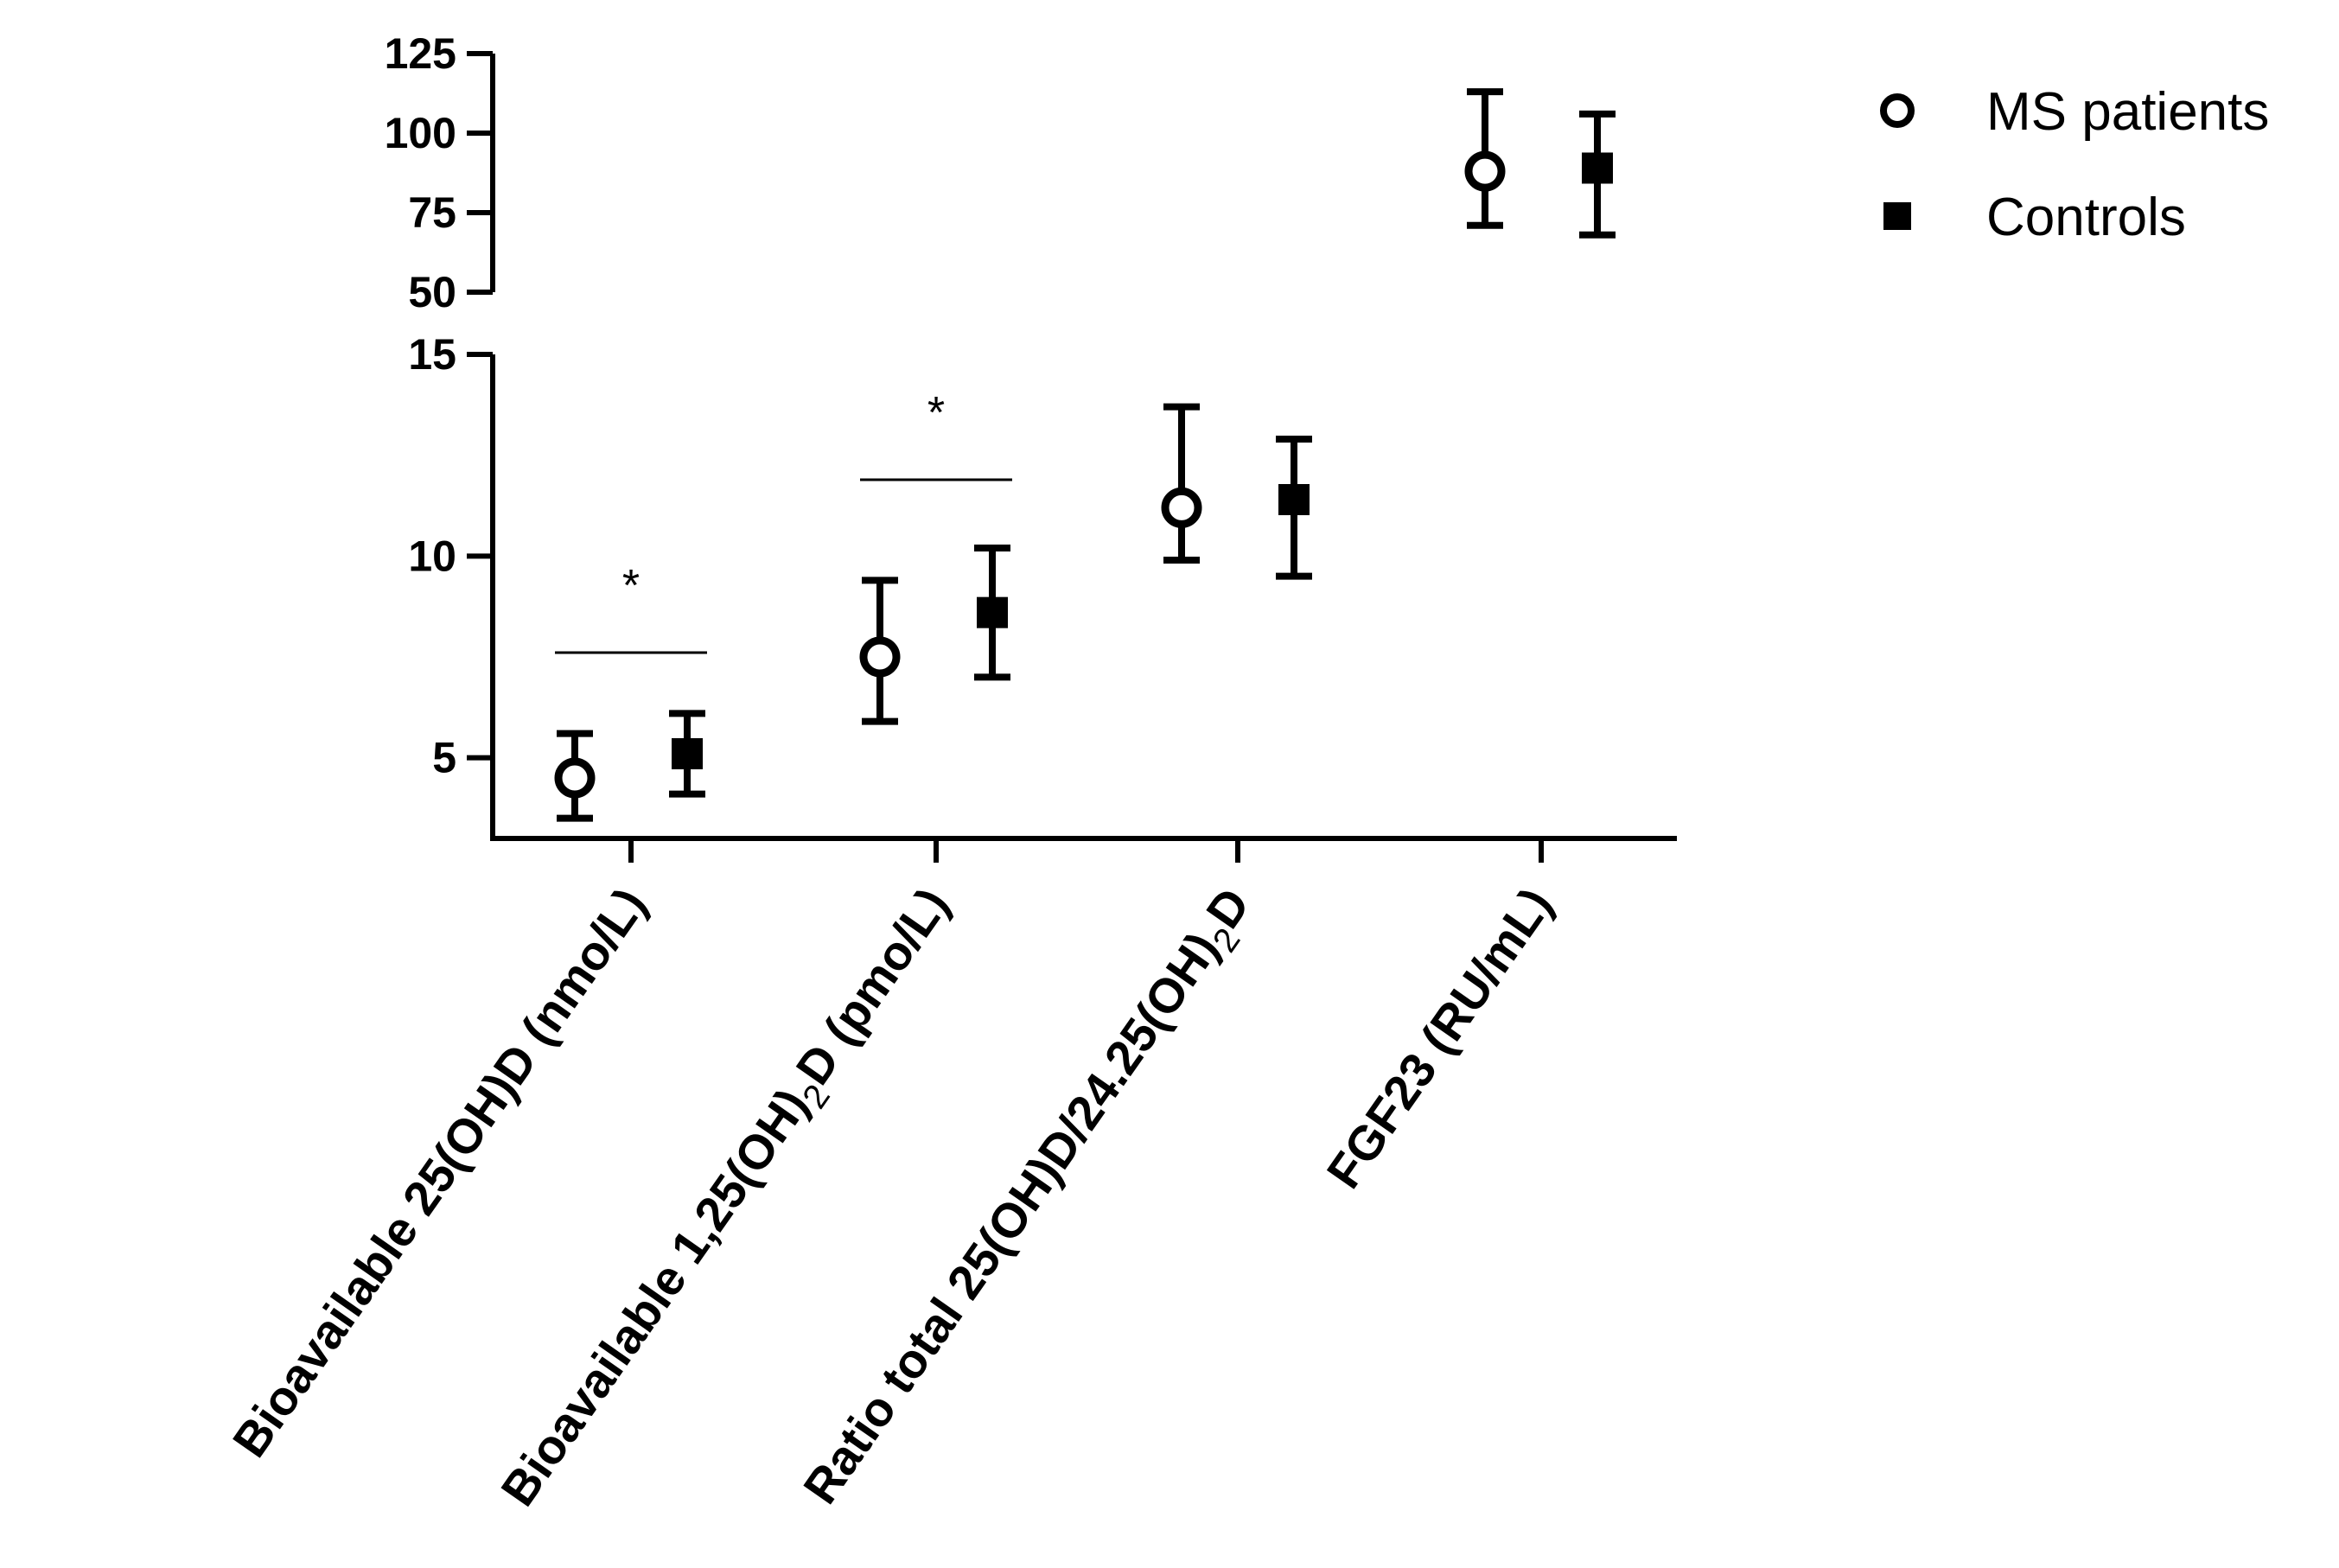  I want to click on category-label-part: D, so click(1227, 908).